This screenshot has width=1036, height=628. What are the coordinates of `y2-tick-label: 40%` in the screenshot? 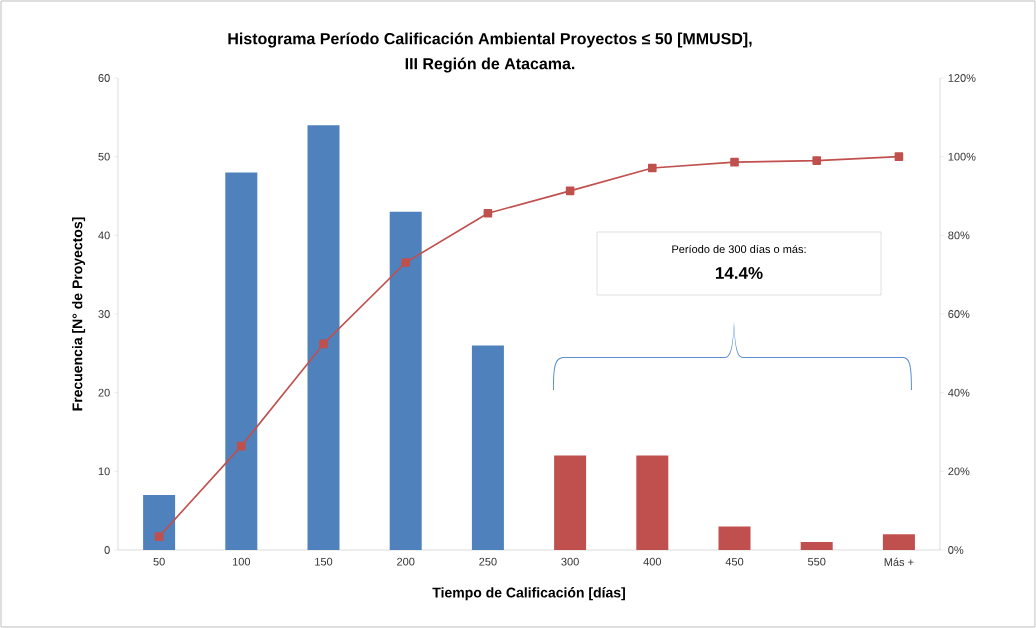 It's located at (959, 392).